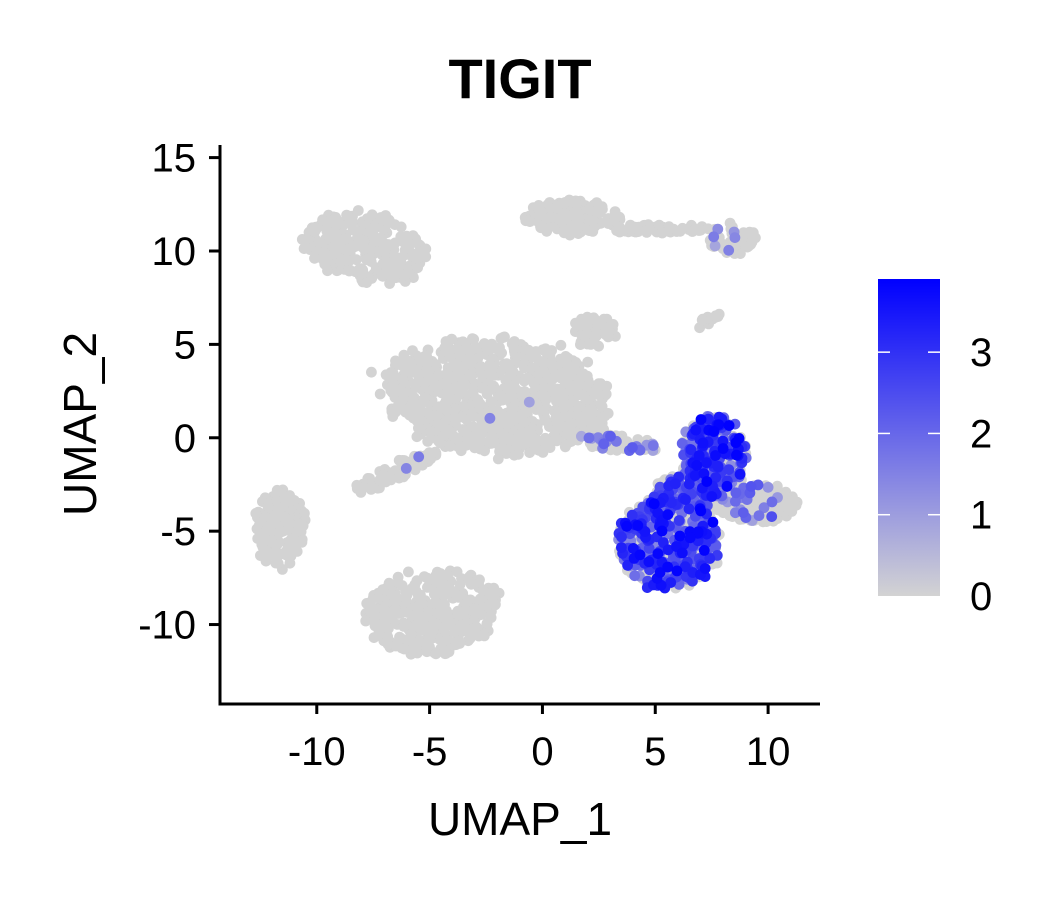  What do you see at coordinates (520, 819) in the screenshot?
I see `x-axis-label: UMAP_1` at bounding box center [520, 819].